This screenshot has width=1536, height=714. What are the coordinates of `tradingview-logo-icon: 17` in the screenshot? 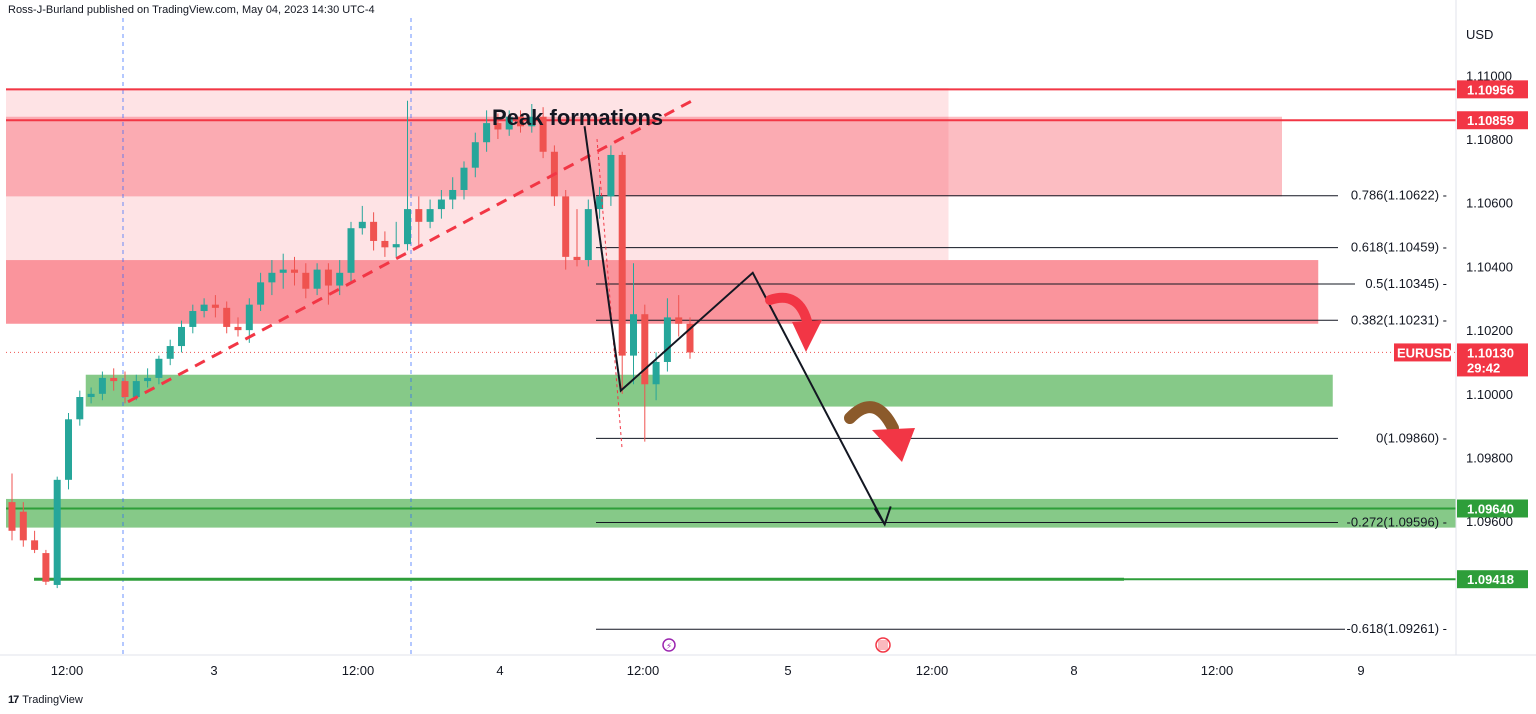 It's located at (13, 700).